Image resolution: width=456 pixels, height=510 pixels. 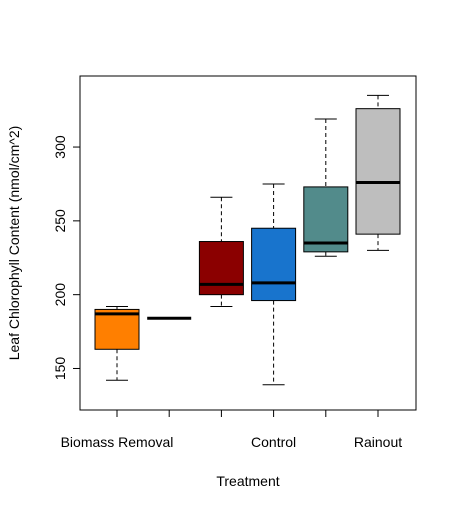 I want to click on y-tick-label: 300, so click(x=60, y=147).